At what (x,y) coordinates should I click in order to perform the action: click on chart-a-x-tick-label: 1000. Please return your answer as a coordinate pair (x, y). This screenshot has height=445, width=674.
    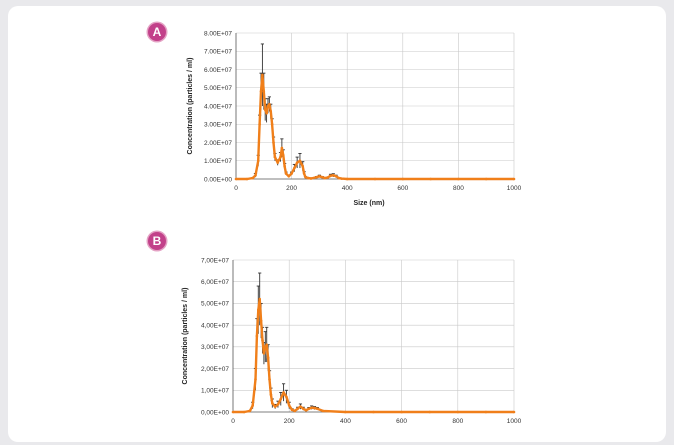
    Looking at the image, I should click on (514, 188).